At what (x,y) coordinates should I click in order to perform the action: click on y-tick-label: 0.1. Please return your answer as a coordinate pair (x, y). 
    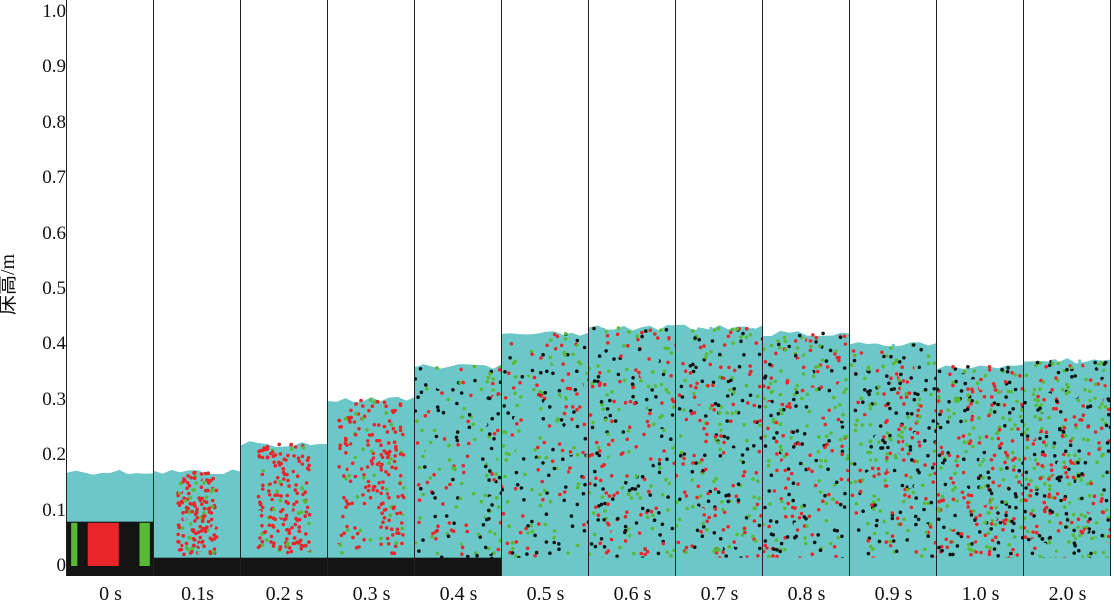
    Looking at the image, I should click on (54, 510).